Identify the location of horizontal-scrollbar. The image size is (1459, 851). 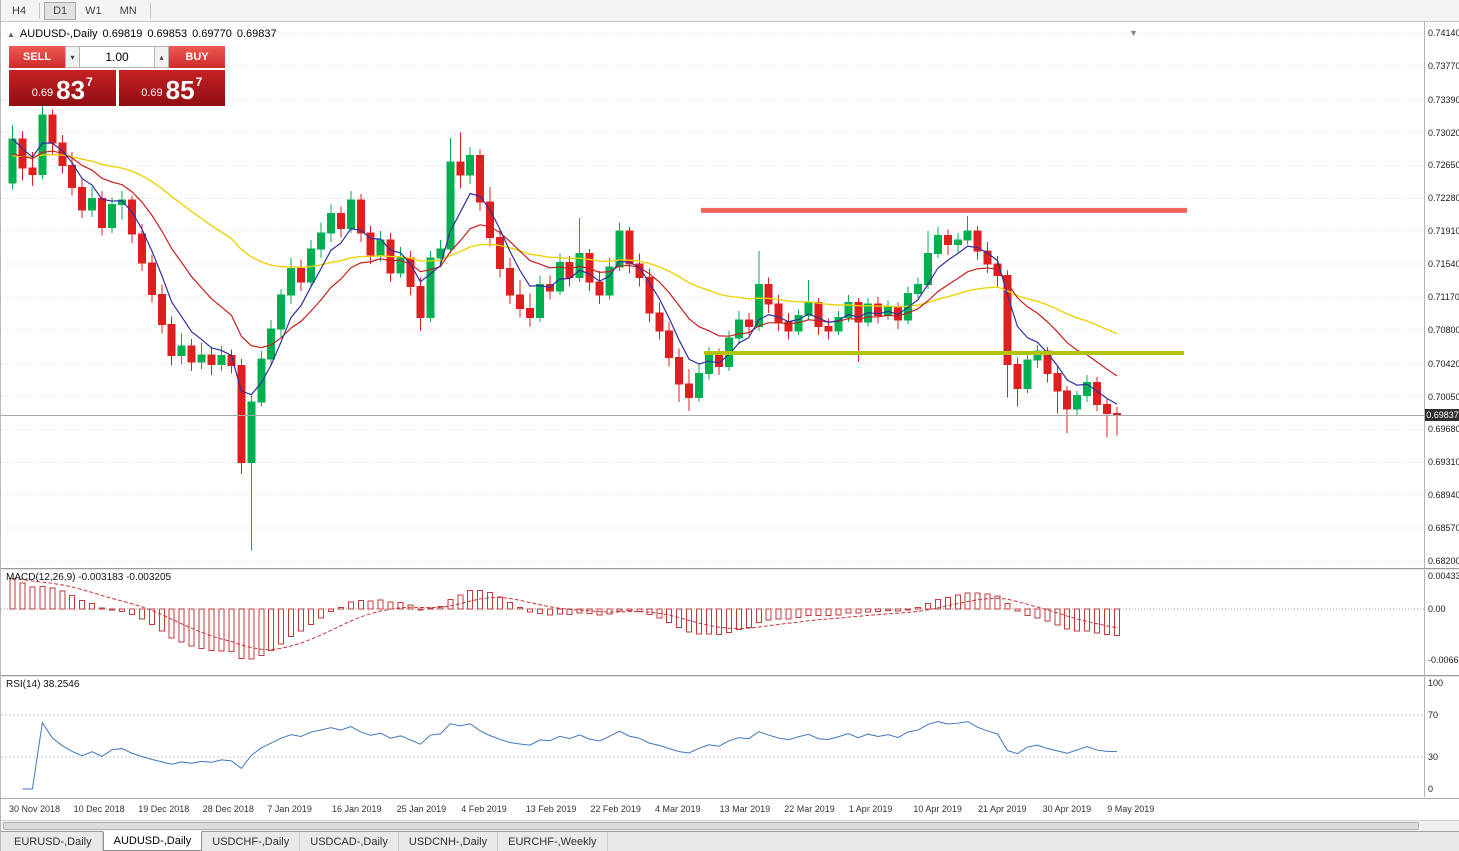
(730, 825).